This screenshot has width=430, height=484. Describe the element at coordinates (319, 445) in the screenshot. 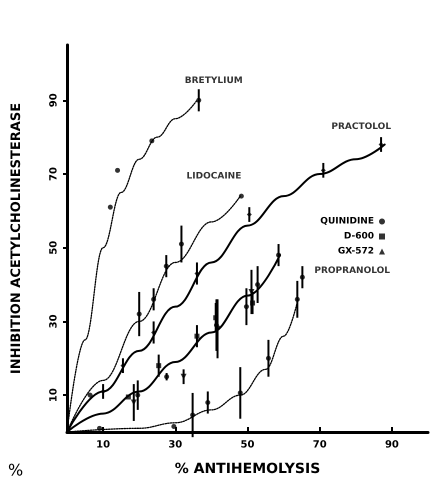

I see `x-tick-label: 70` at that location.